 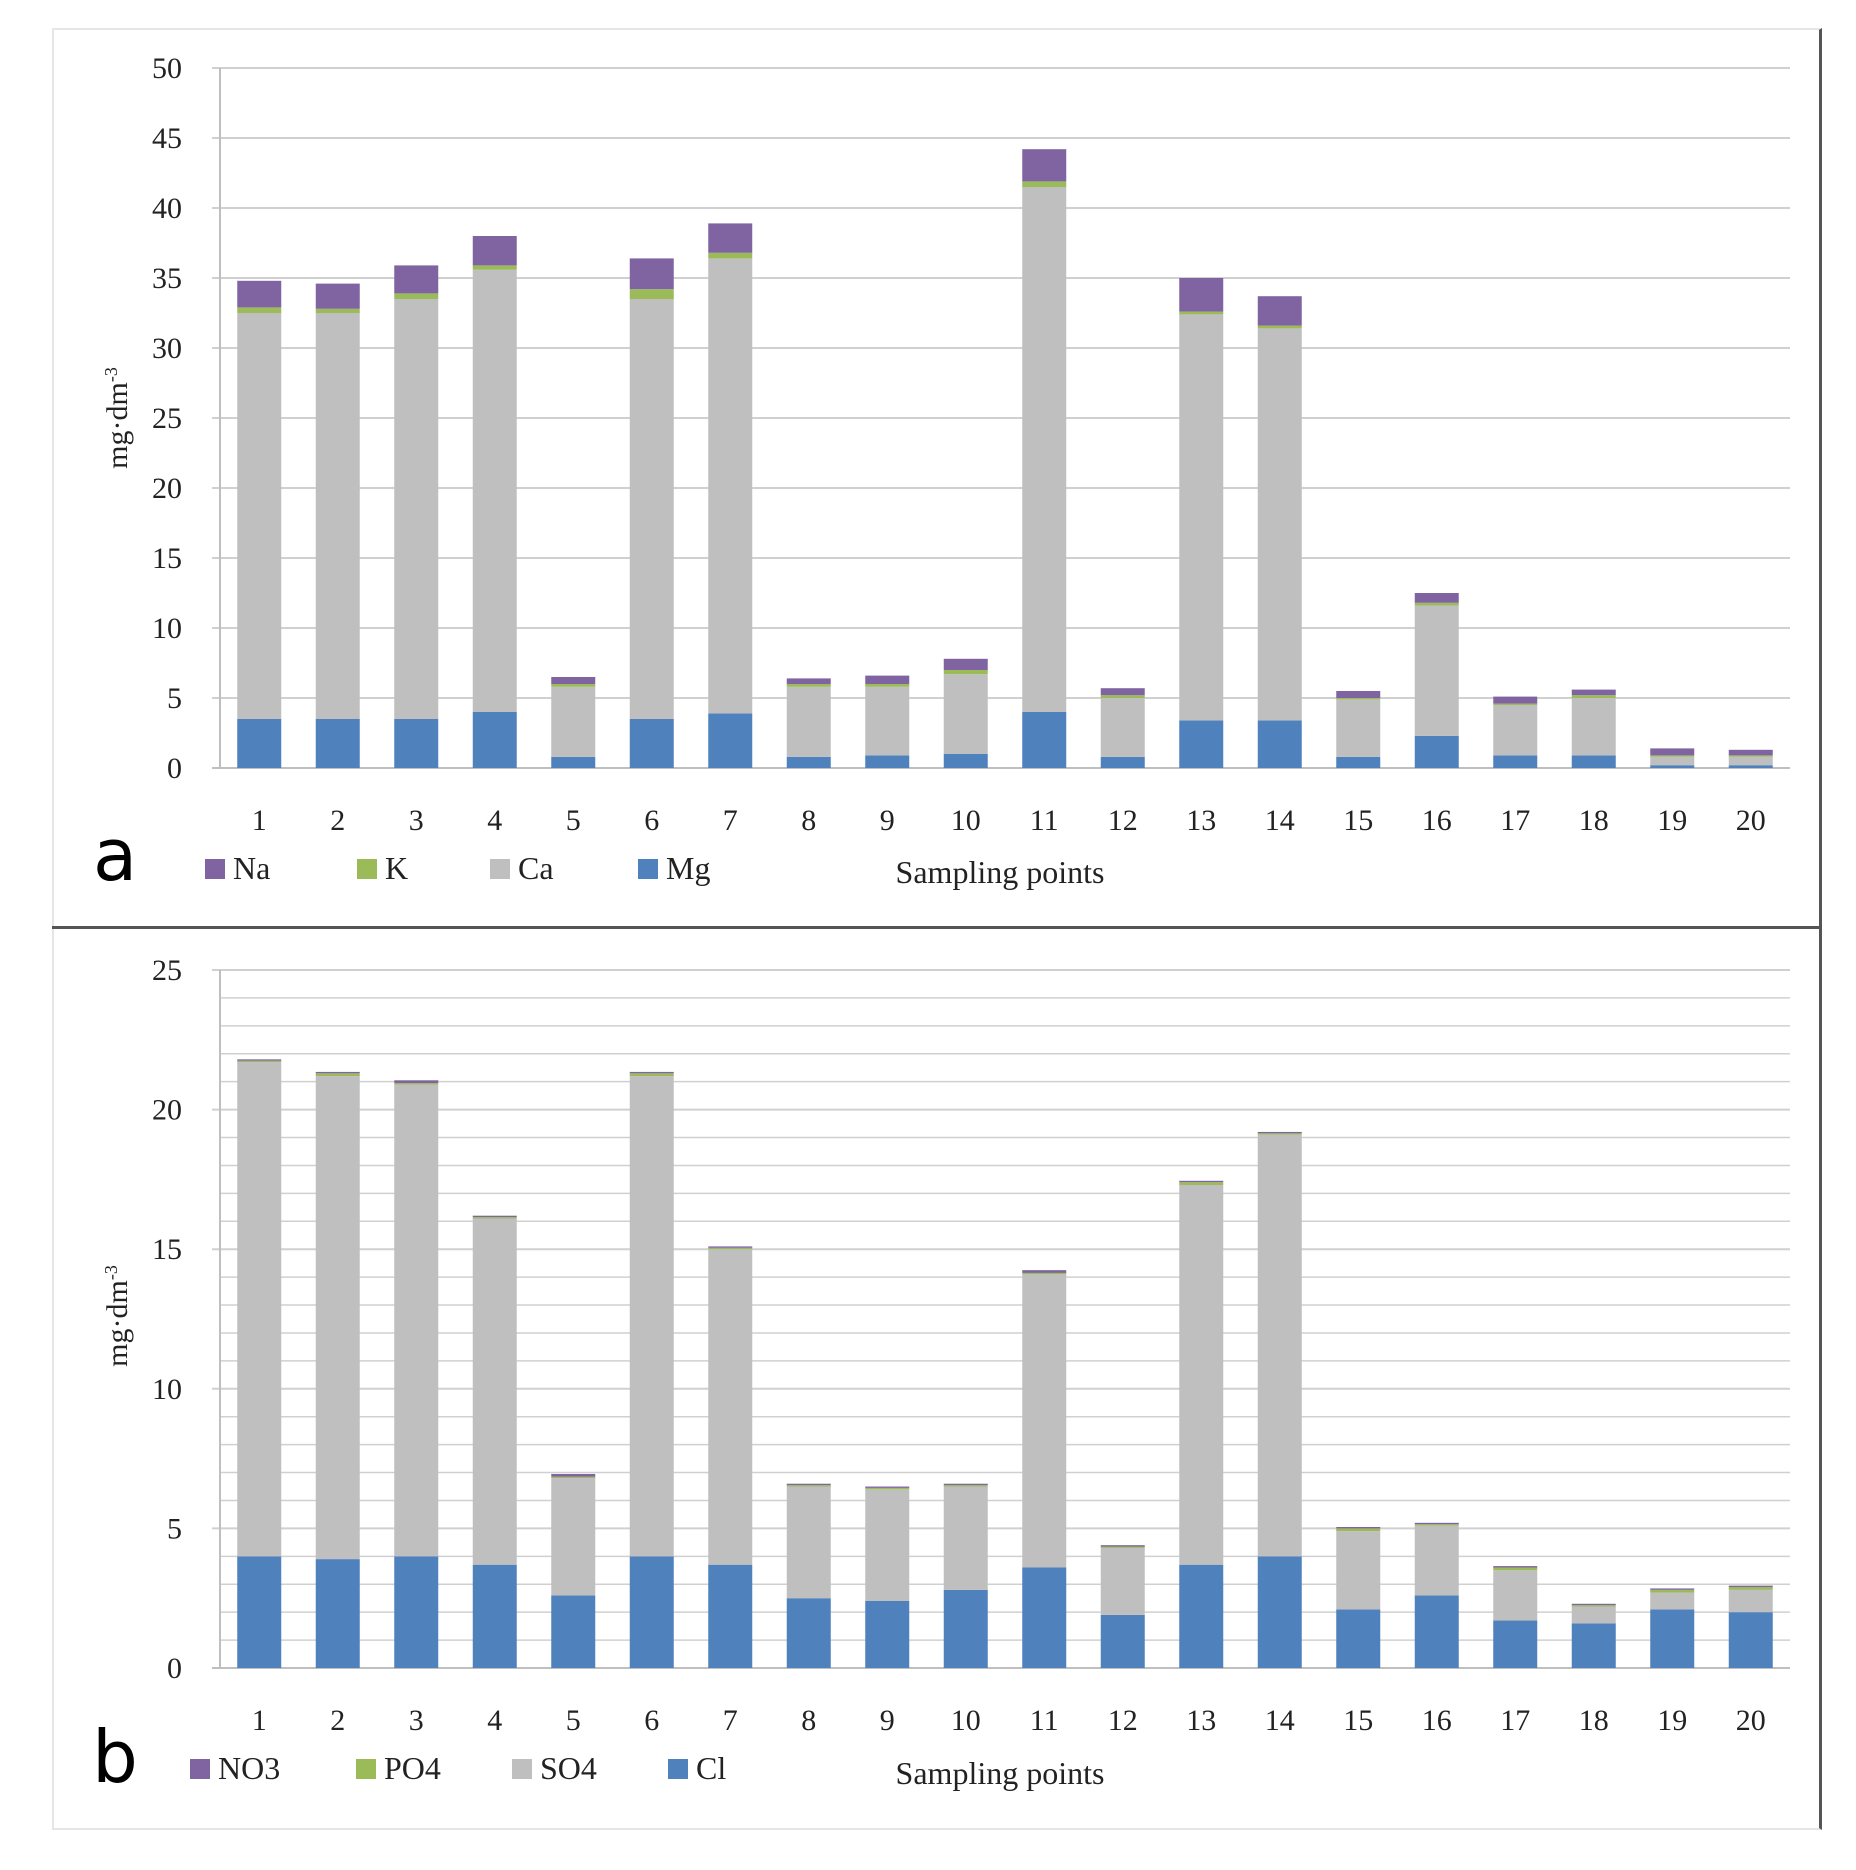 What do you see at coordinates (651, 1720) in the screenshot?
I see `chart-b-xtick-label: 6` at bounding box center [651, 1720].